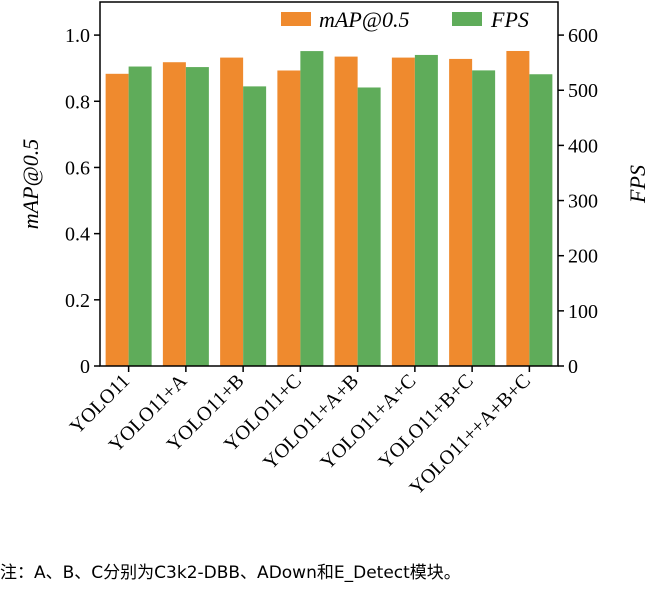  I want to click on legend: mAP@0.5 FPS, so click(405, 19).